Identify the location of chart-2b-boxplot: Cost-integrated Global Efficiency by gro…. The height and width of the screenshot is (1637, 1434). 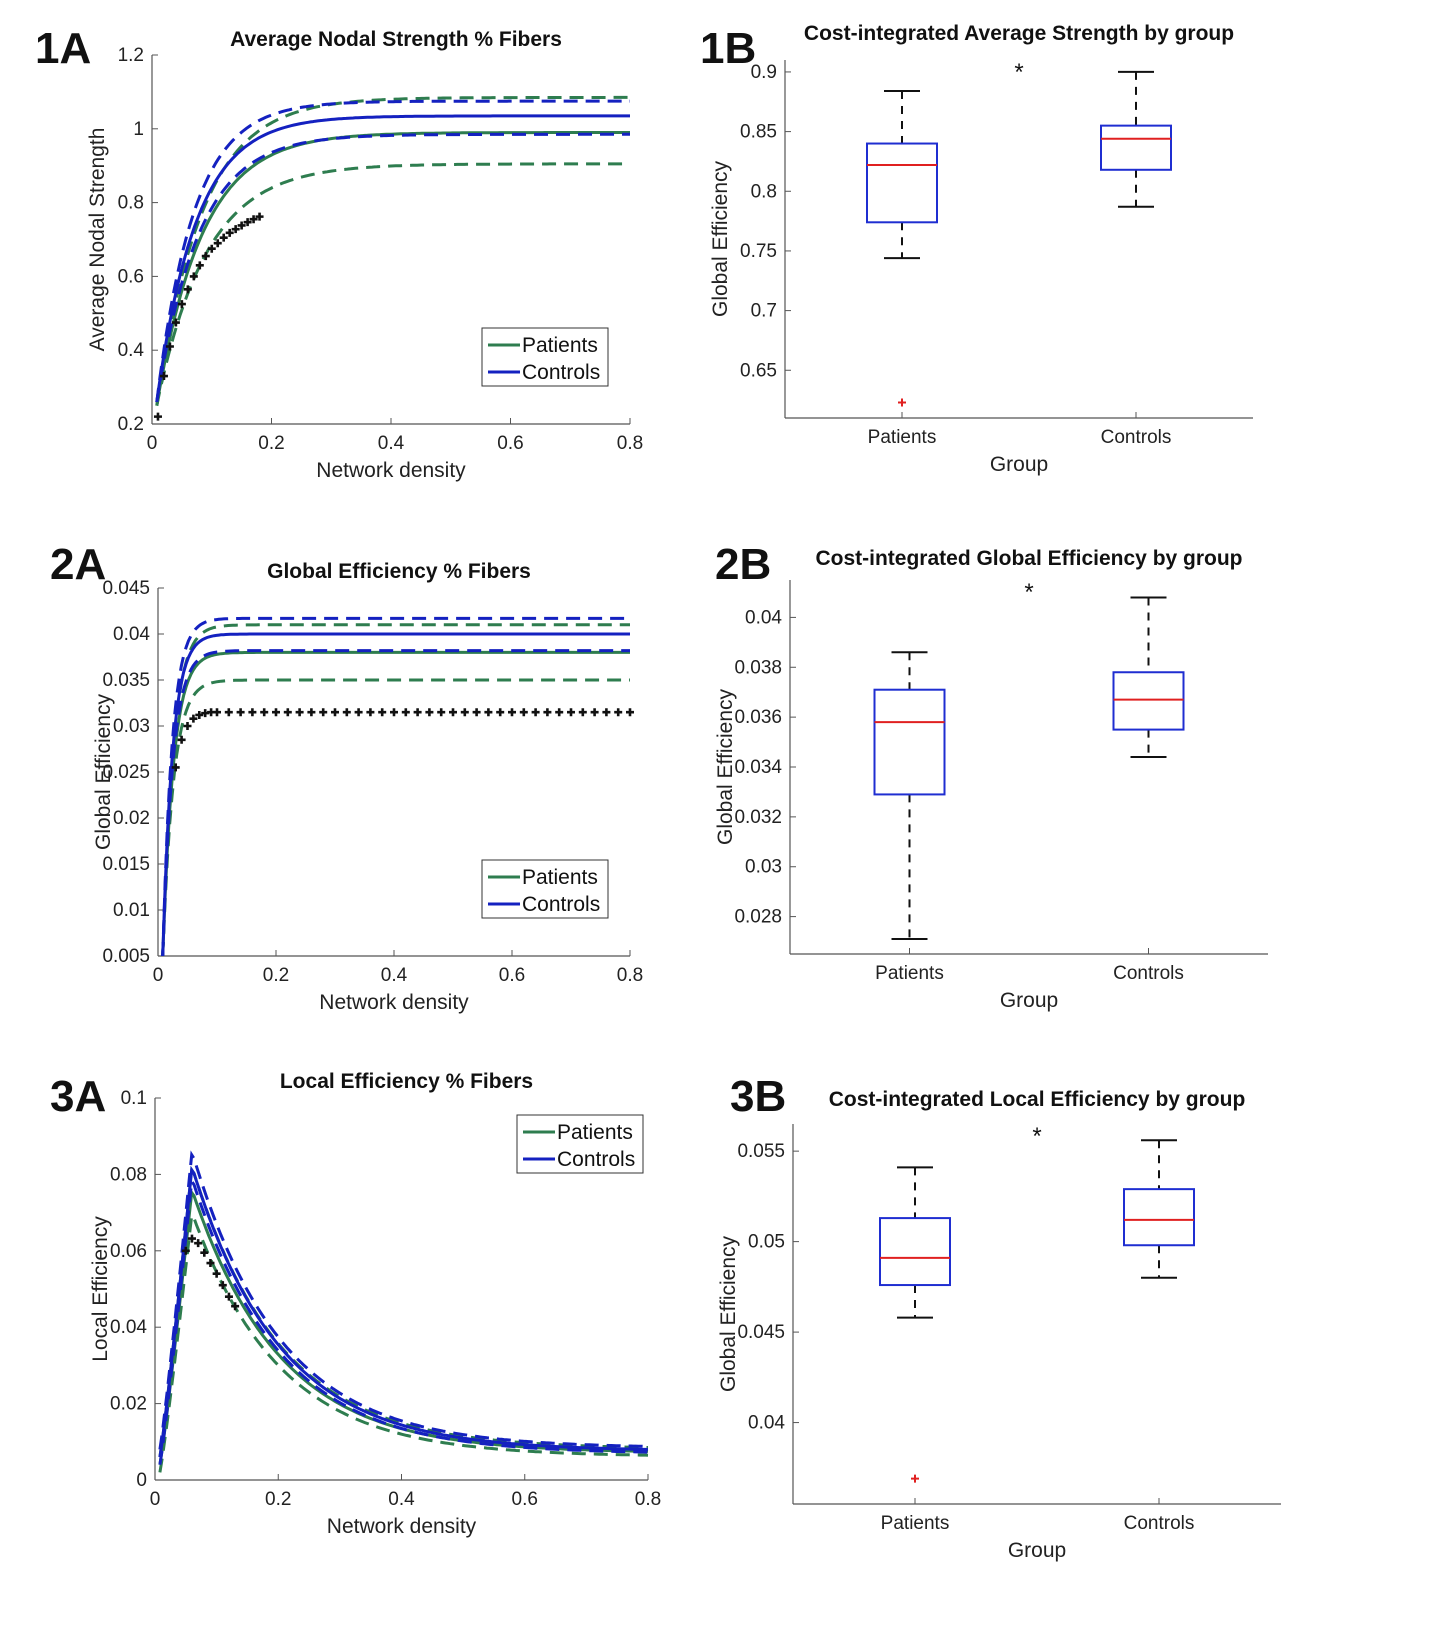
(991, 779).